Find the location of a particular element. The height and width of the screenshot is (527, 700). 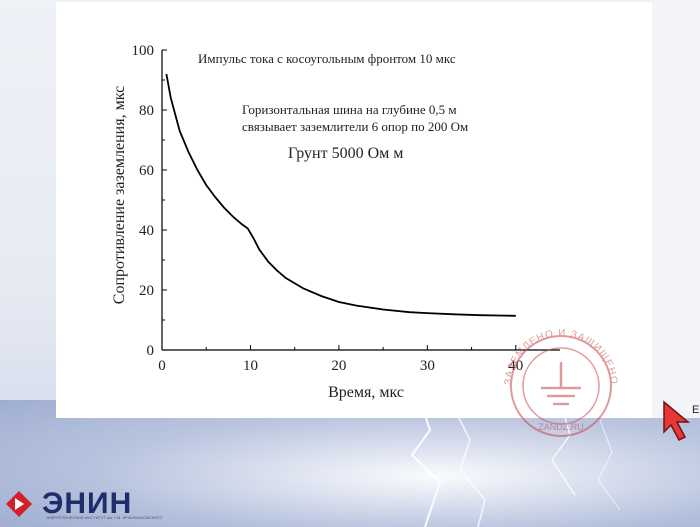

x-tick-label: 20 is located at coordinates (338, 366).